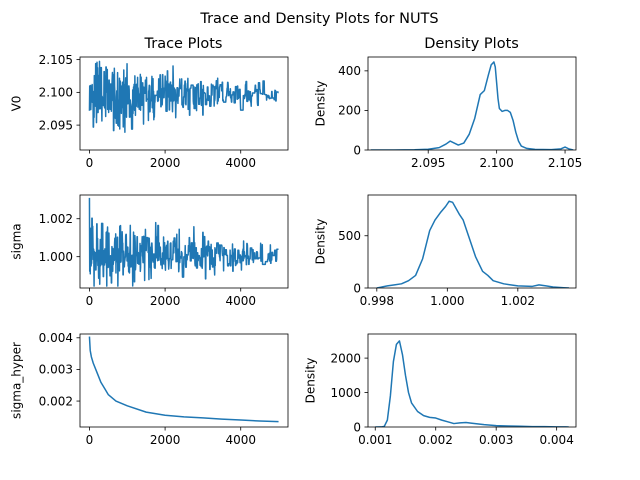 Image resolution: width=640 pixels, height=480 pixels. I want to click on sigma-hyper-trace-xtick-label: 0, so click(90, 440).